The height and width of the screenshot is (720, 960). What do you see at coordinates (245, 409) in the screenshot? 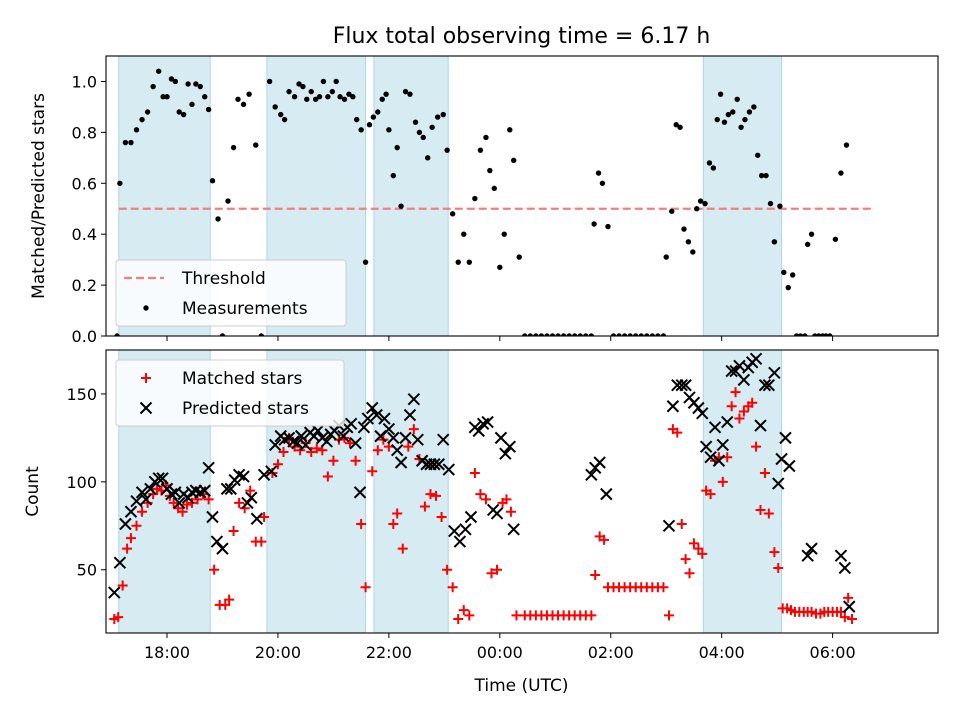
I see `legend-label: Predicted stars` at bounding box center [245, 409].